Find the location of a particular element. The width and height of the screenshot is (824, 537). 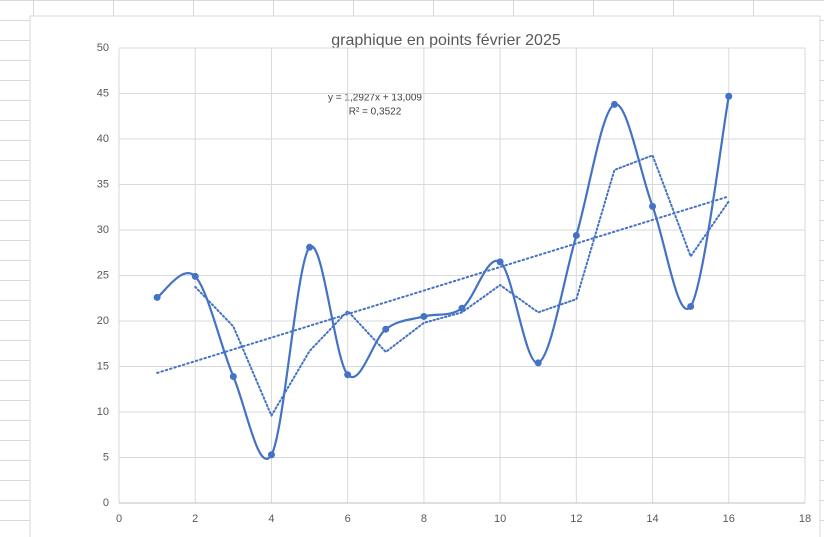

y-tick-label: 25 is located at coordinates (103, 275).